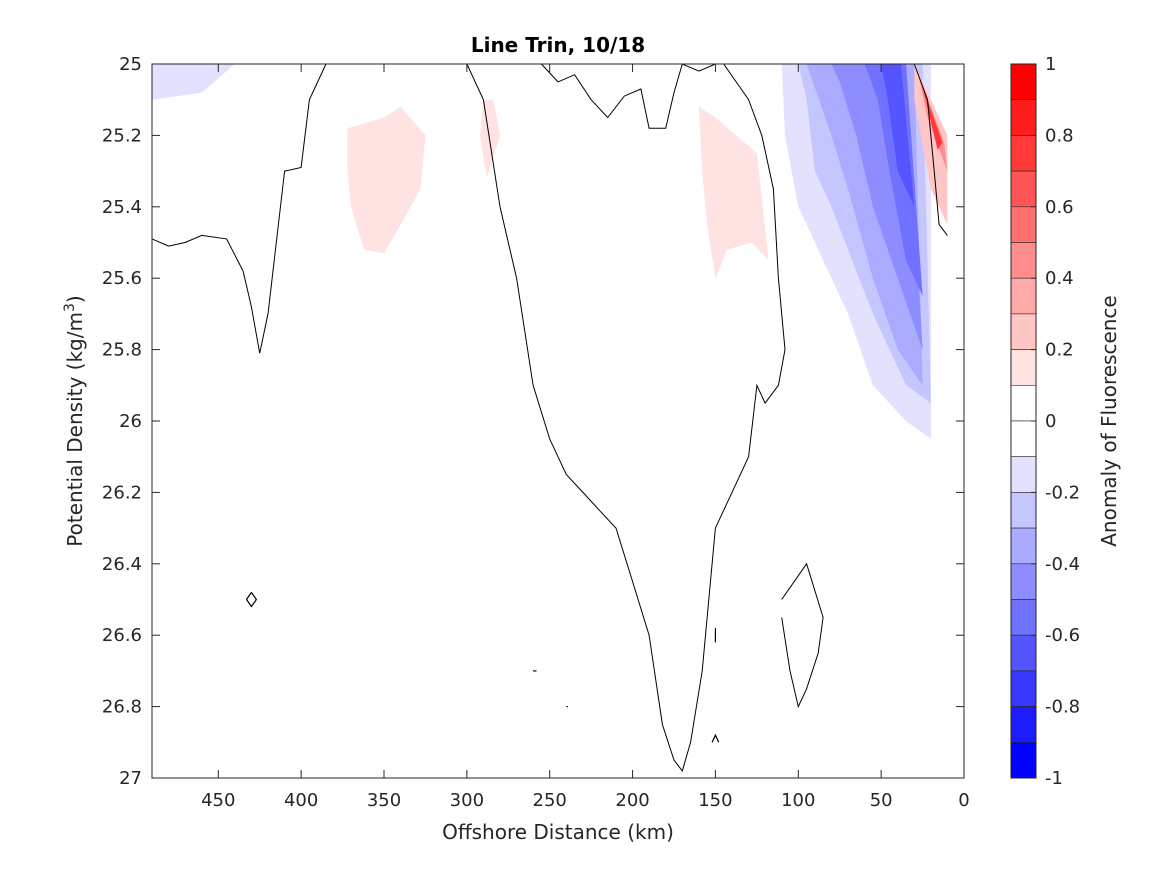 The height and width of the screenshot is (875, 1167). I want to click on x-tick-label: 200, so click(632, 800).